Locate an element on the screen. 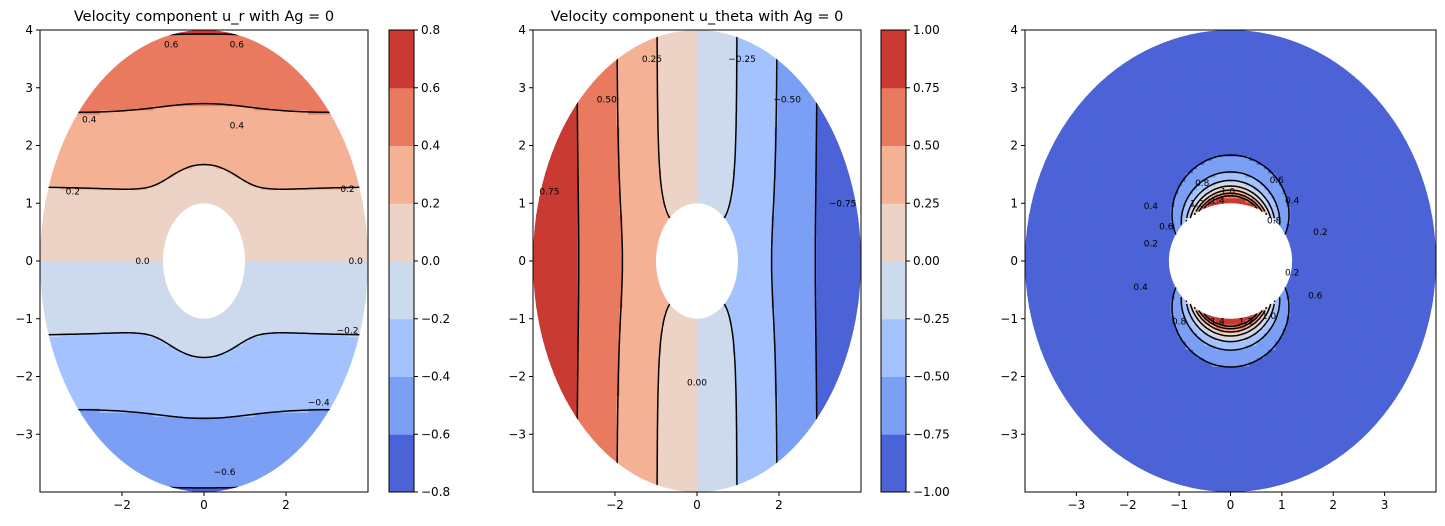 This screenshot has width=1445, height=526. colorbar-tick-label: −0.2 is located at coordinates (435, 319).